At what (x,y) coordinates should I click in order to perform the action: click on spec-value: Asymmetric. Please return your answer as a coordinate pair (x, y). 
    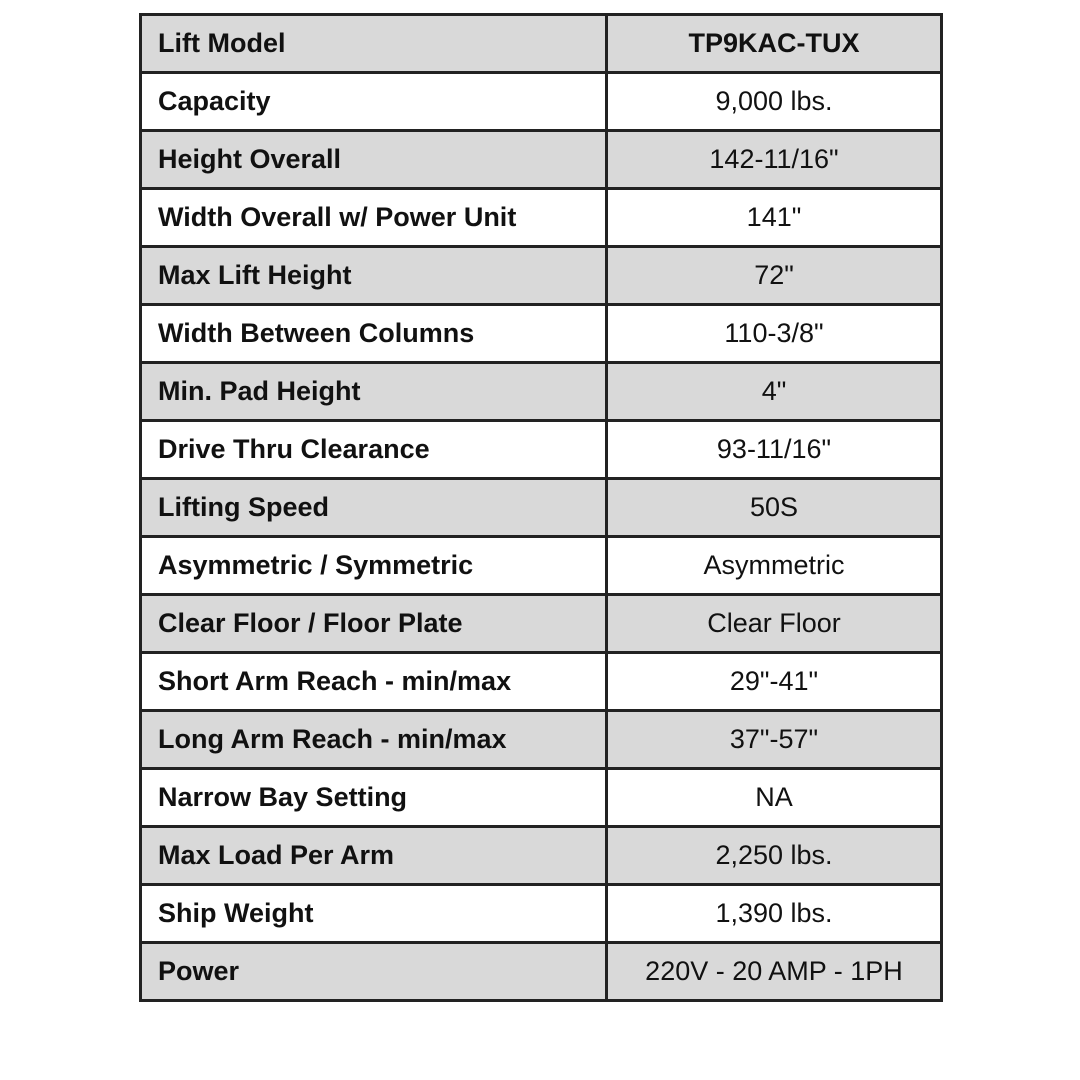
    Looking at the image, I should click on (774, 565).